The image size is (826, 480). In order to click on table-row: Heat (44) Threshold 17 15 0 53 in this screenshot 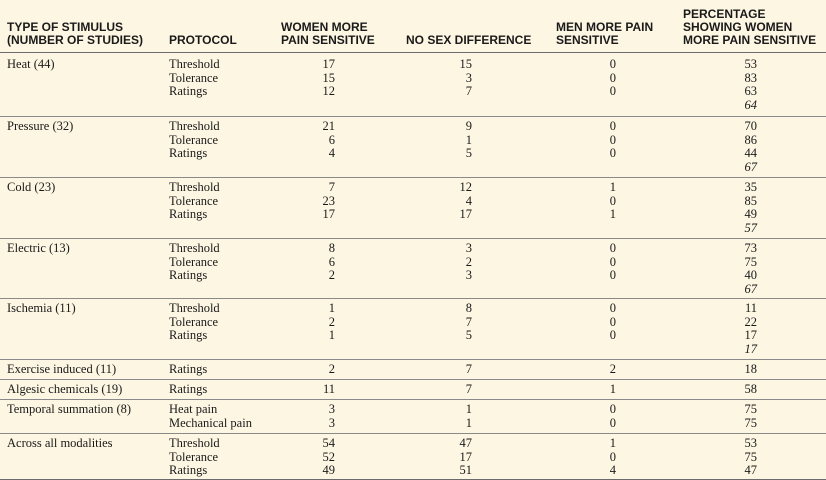, I will do `click(413, 64)`.